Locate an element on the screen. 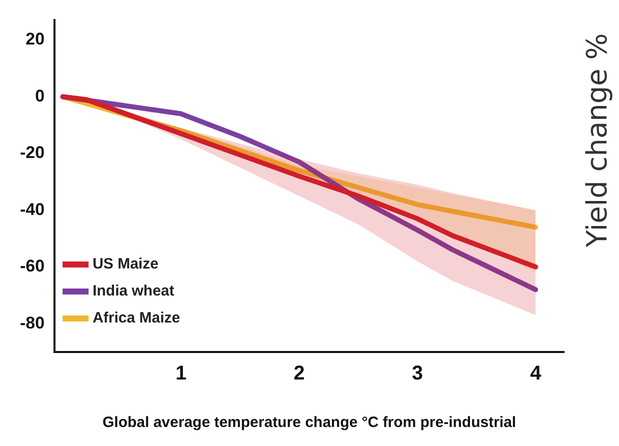 This screenshot has height=446, width=619. x-tick-label: 1 is located at coordinates (181, 373).